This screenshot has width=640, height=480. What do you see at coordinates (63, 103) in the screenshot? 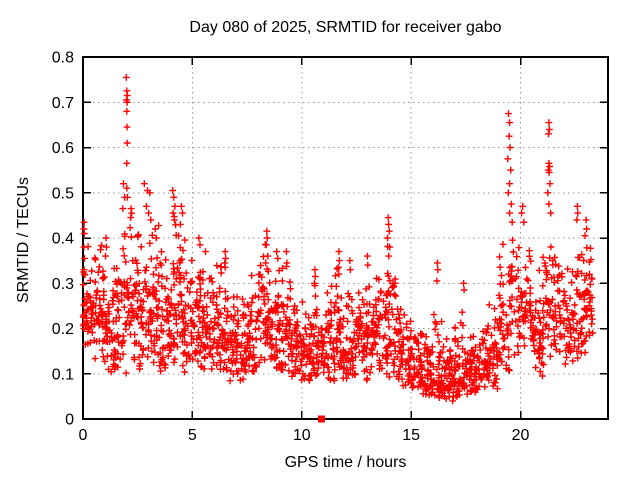
I see `y-tick-label: 0.7` at bounding box center [63, 103].